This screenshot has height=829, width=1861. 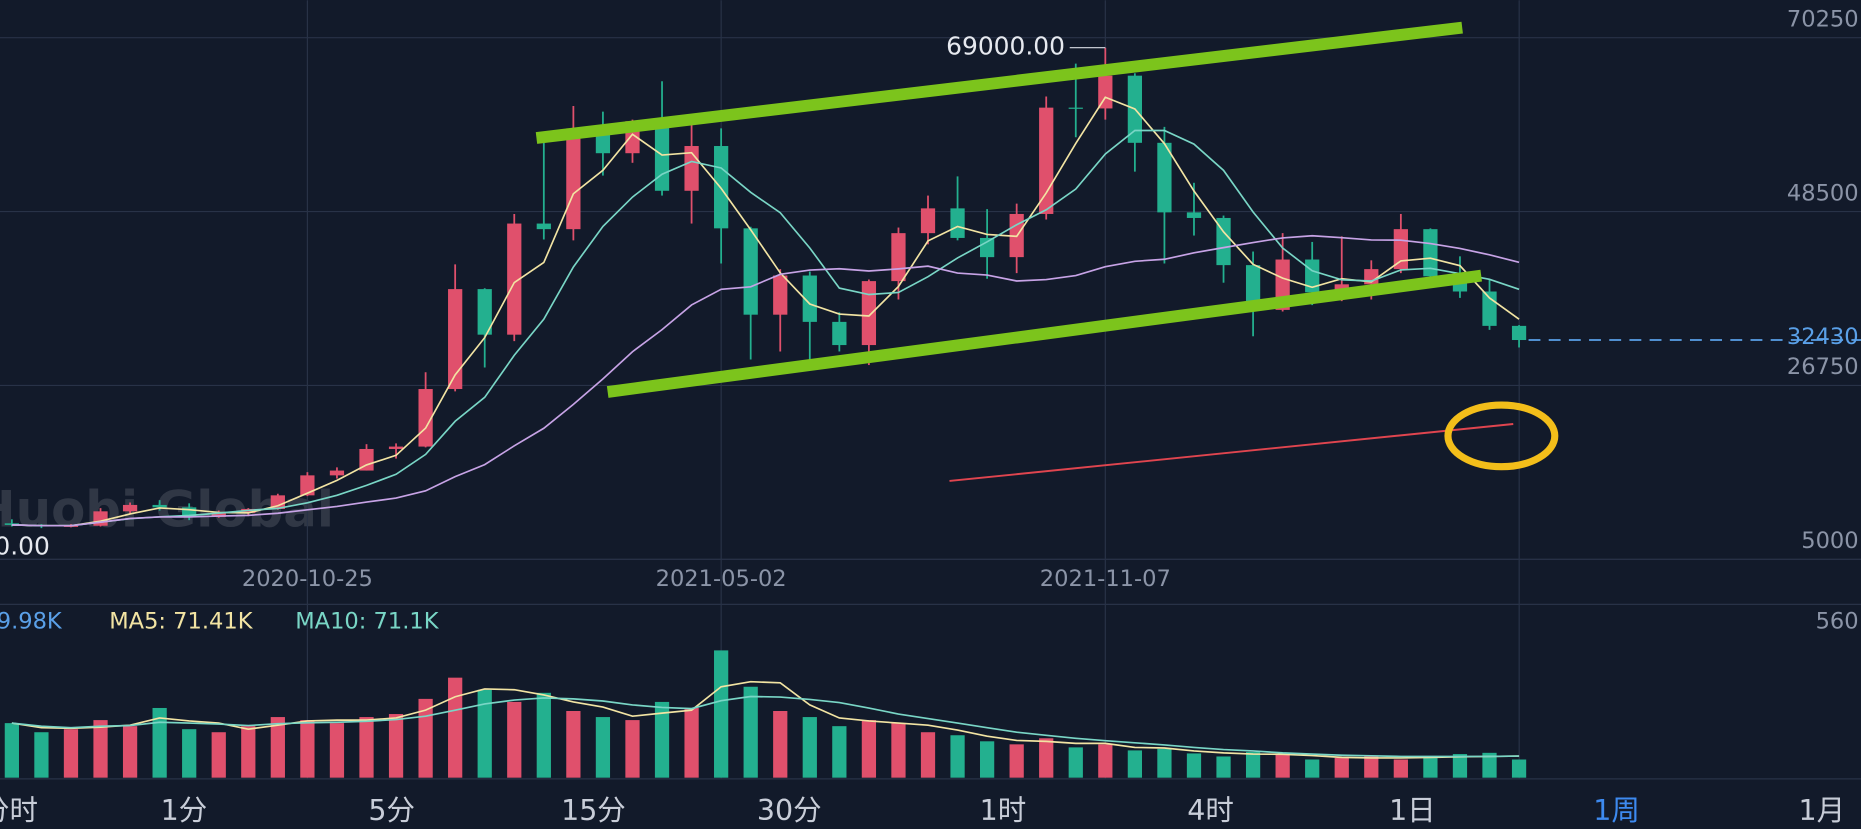 I want to click on volume-ma-line, so click(x=765, y=719).